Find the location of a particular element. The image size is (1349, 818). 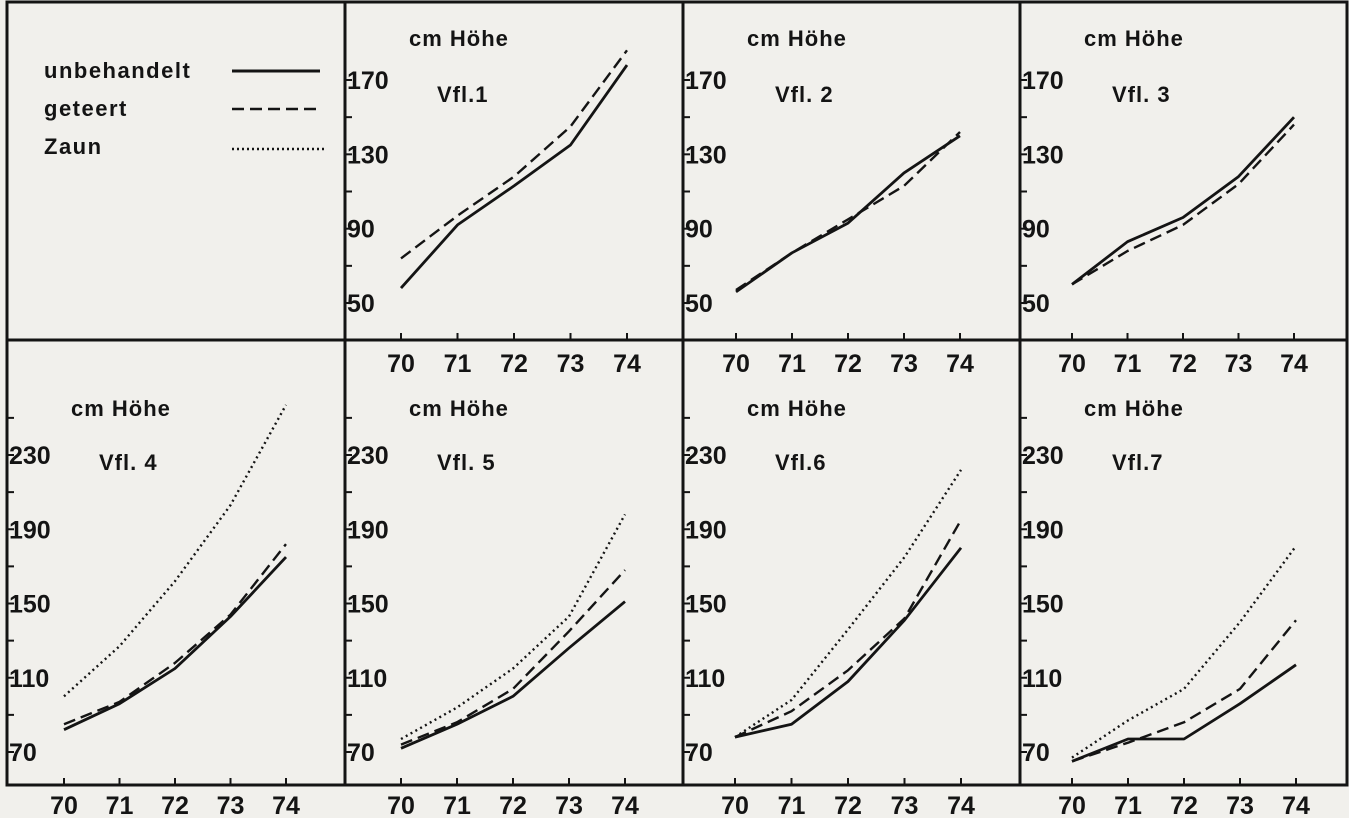

panel-title: Vfl.6 is located at coordinates (800, 462).